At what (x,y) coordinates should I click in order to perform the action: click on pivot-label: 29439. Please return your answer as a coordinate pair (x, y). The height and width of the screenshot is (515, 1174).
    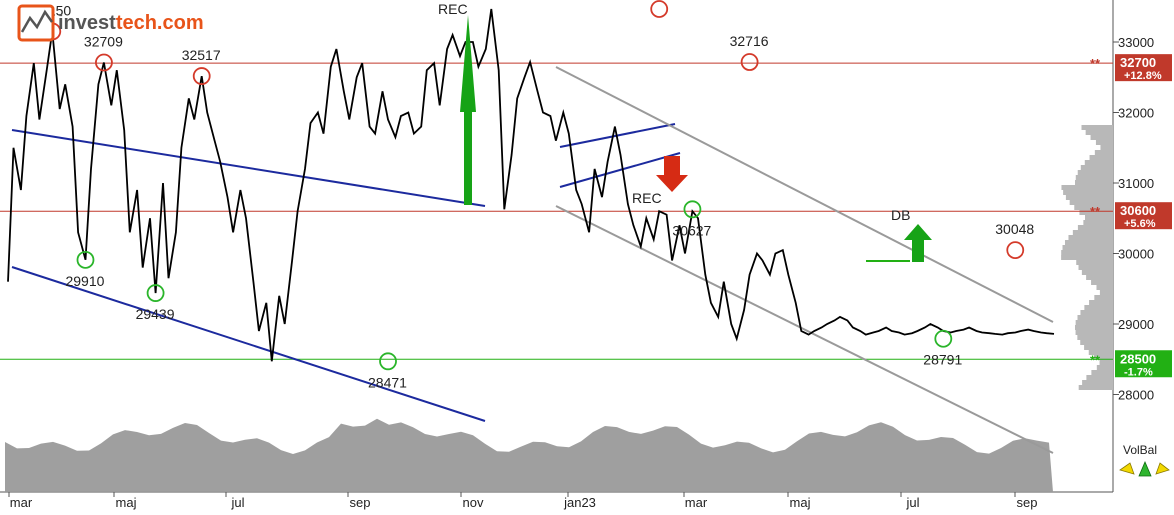
    Looking at the image, I should click on (155, 314).